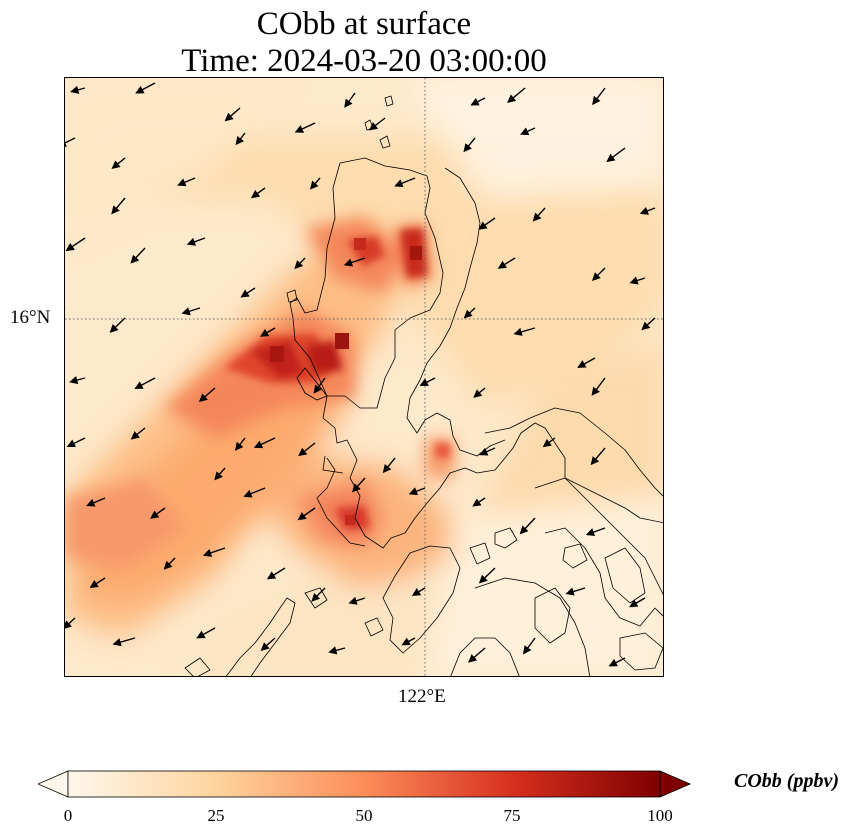 The image size is (854, 836). Describe the element at coordinates (512, 815) in the screenshot. I see `colorbar-tick-75: 75` at that location.